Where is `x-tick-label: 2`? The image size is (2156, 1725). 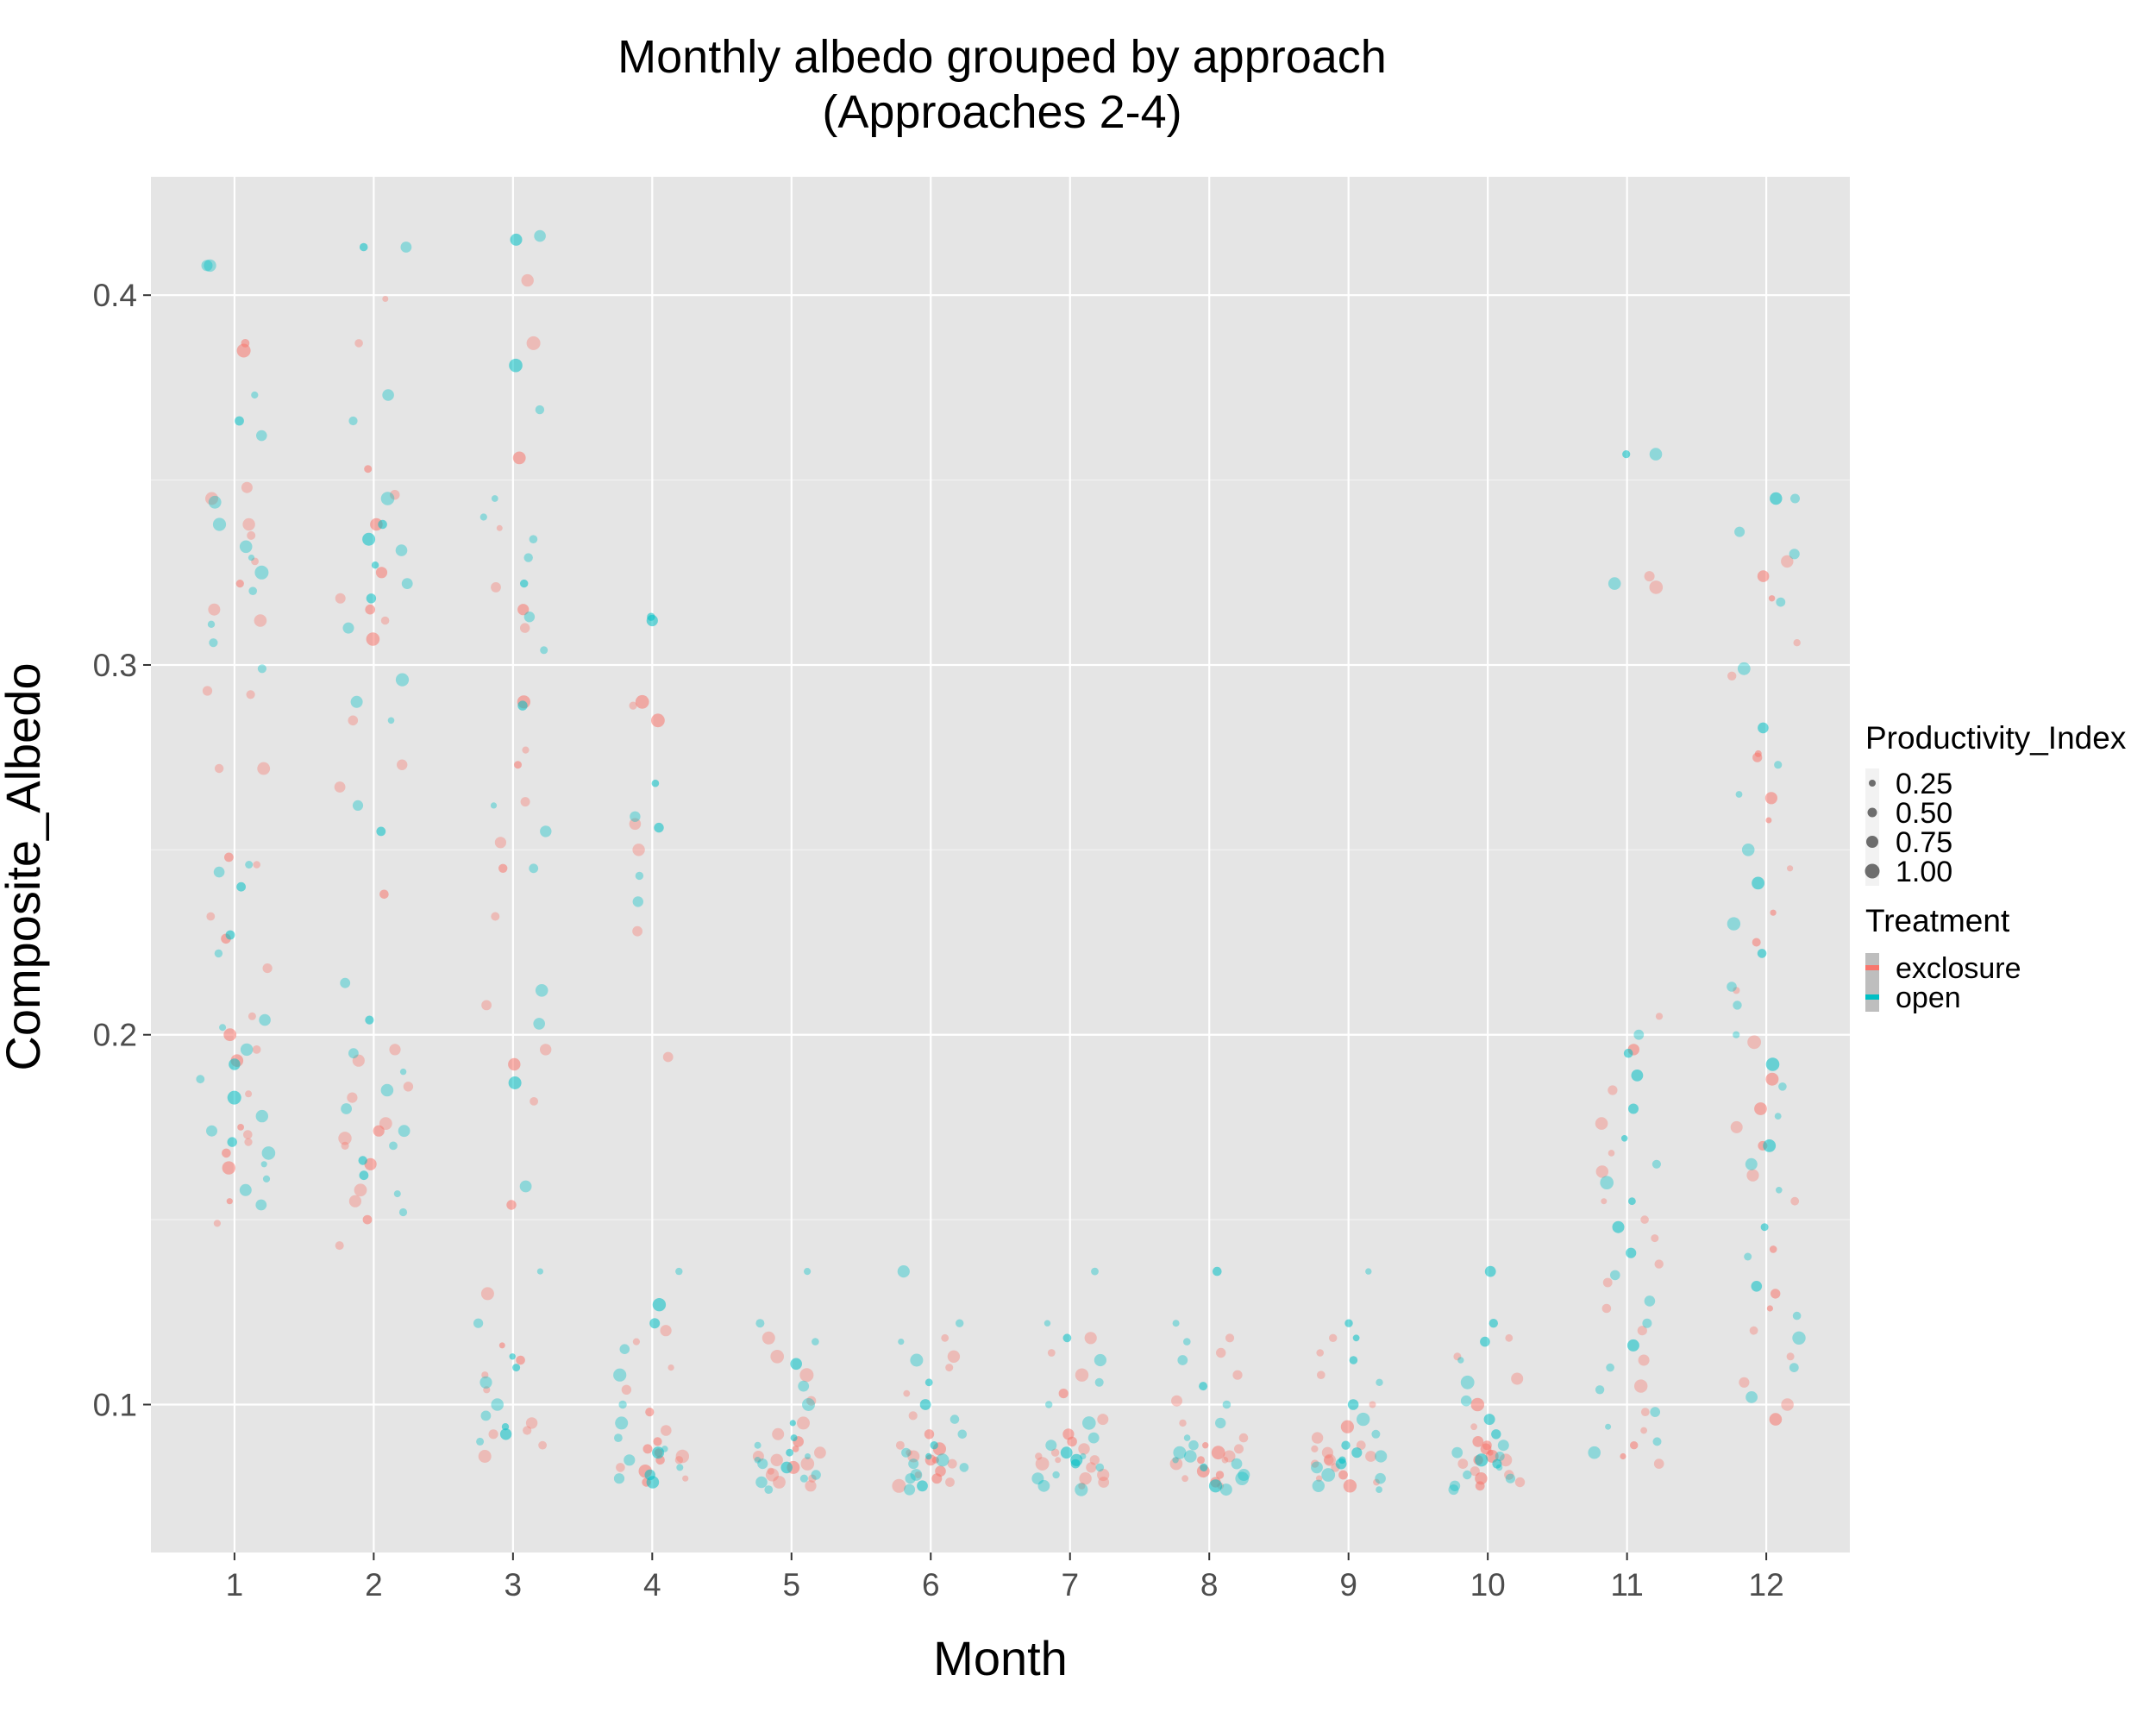 x-tick-label: 2 is located at coordinates (374, 1585).